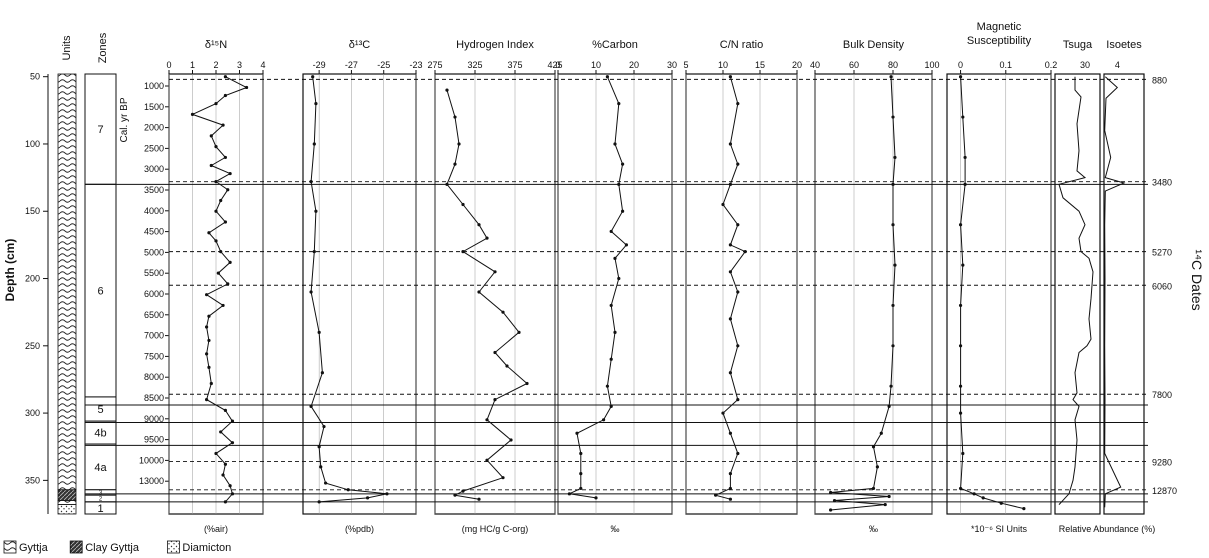 The width and height of the screenshot is (1209, 558). I want to click on panel-tick-label: 4, so click(1117, 65).